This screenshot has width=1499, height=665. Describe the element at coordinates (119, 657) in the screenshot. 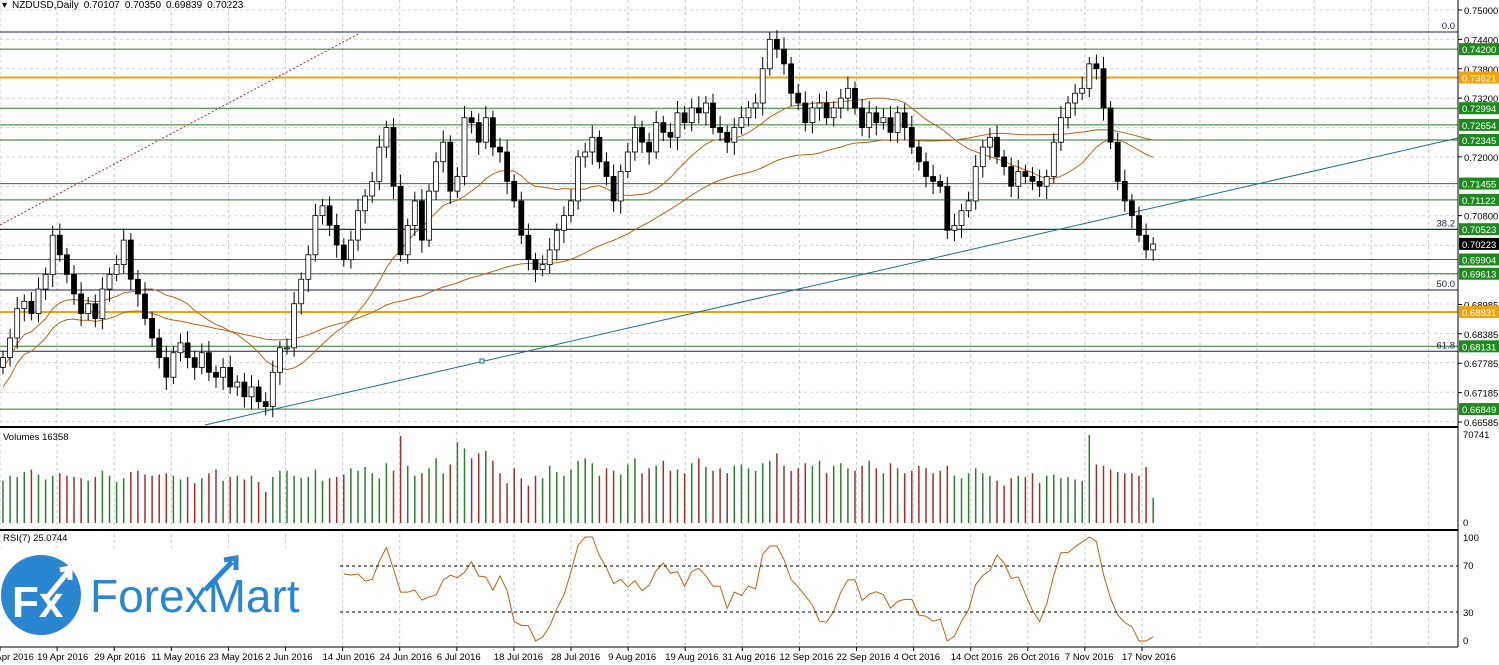

I see `date-label: 29 Apr 2016` at that location.